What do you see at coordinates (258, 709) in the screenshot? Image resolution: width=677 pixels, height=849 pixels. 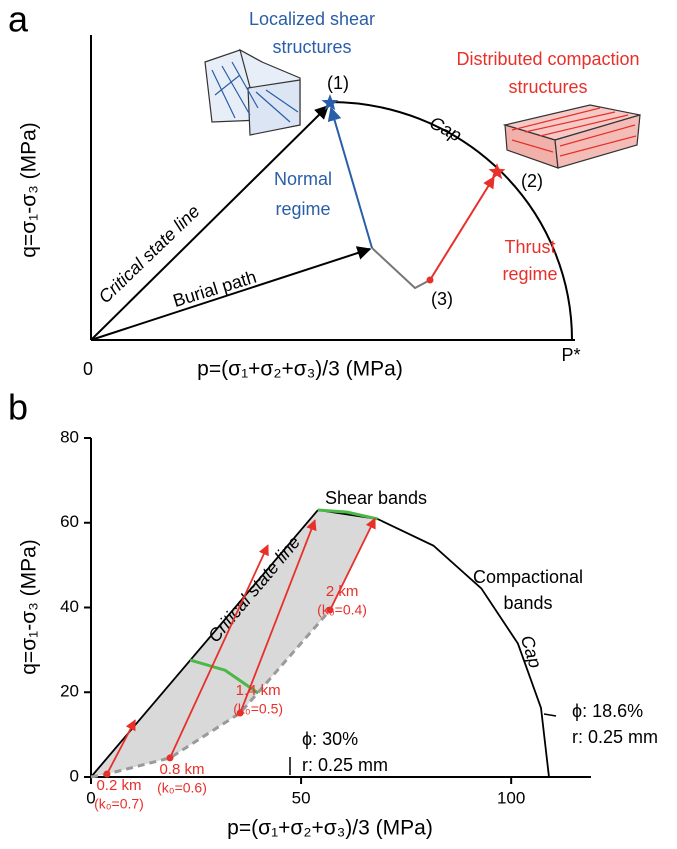 I see `k-label: (k₀=0.5)` at bounding box center [258, 709].